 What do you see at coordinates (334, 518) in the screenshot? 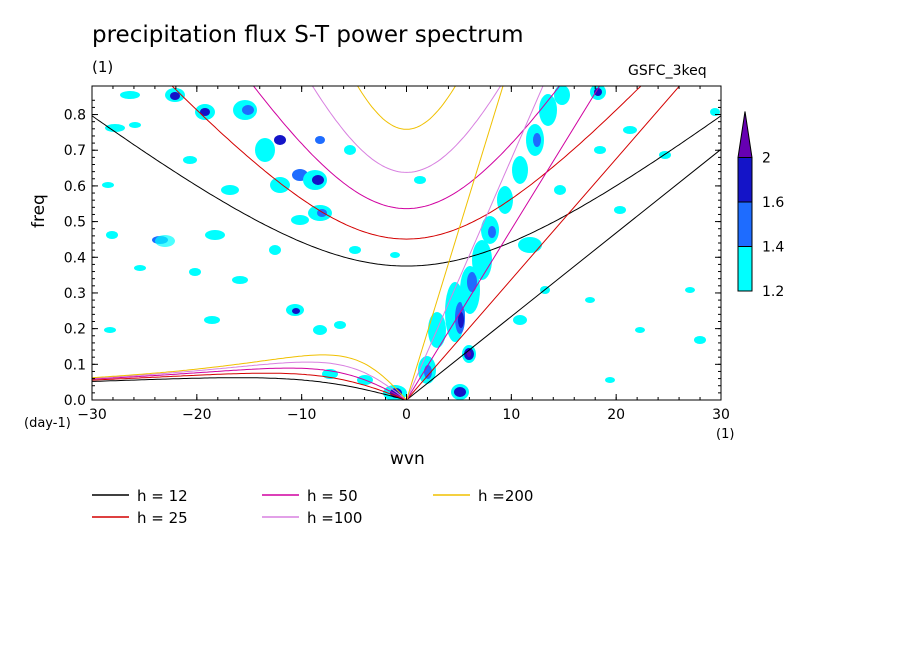
I see `legend-label: h =100` at bounding box center [334, 518].